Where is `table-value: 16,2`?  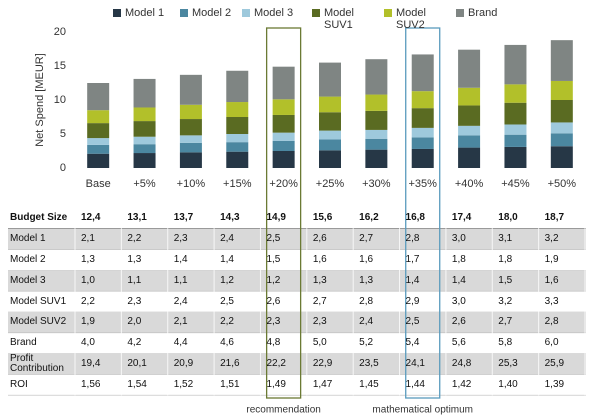
table-value: 16,2 is located at coordinates (369, 218).